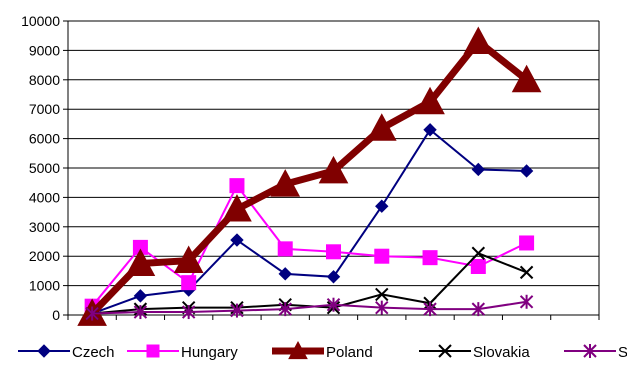 The height and width of the screenshot is (367, 627). What do you see at coordinates (44, 256) in the screenshot?
I see `y-tick-label: 2000` at bounding box center [44, 256].